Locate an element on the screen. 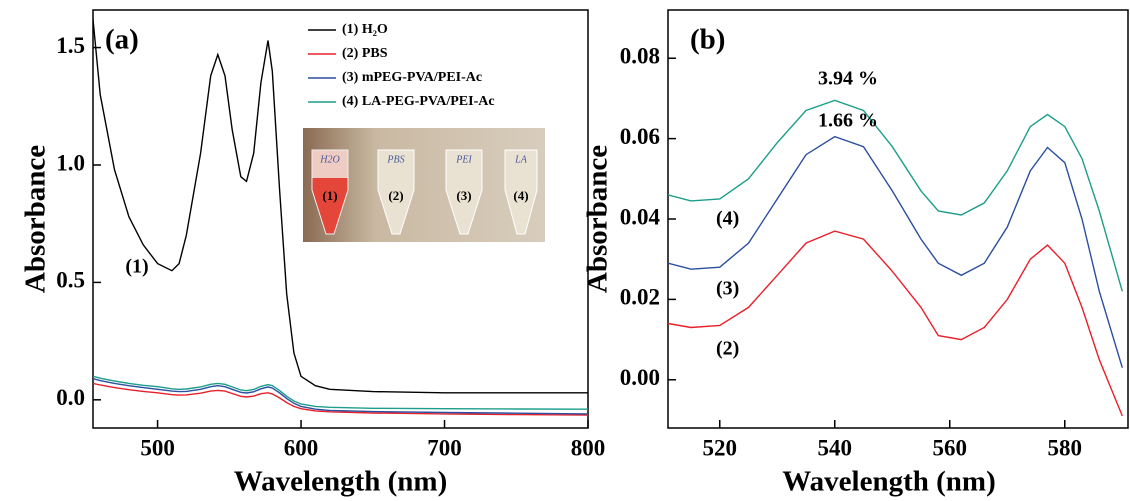 This screenshot has width=1130, height=501. annotation: 1.66 % is located at coordinates (848, 121).